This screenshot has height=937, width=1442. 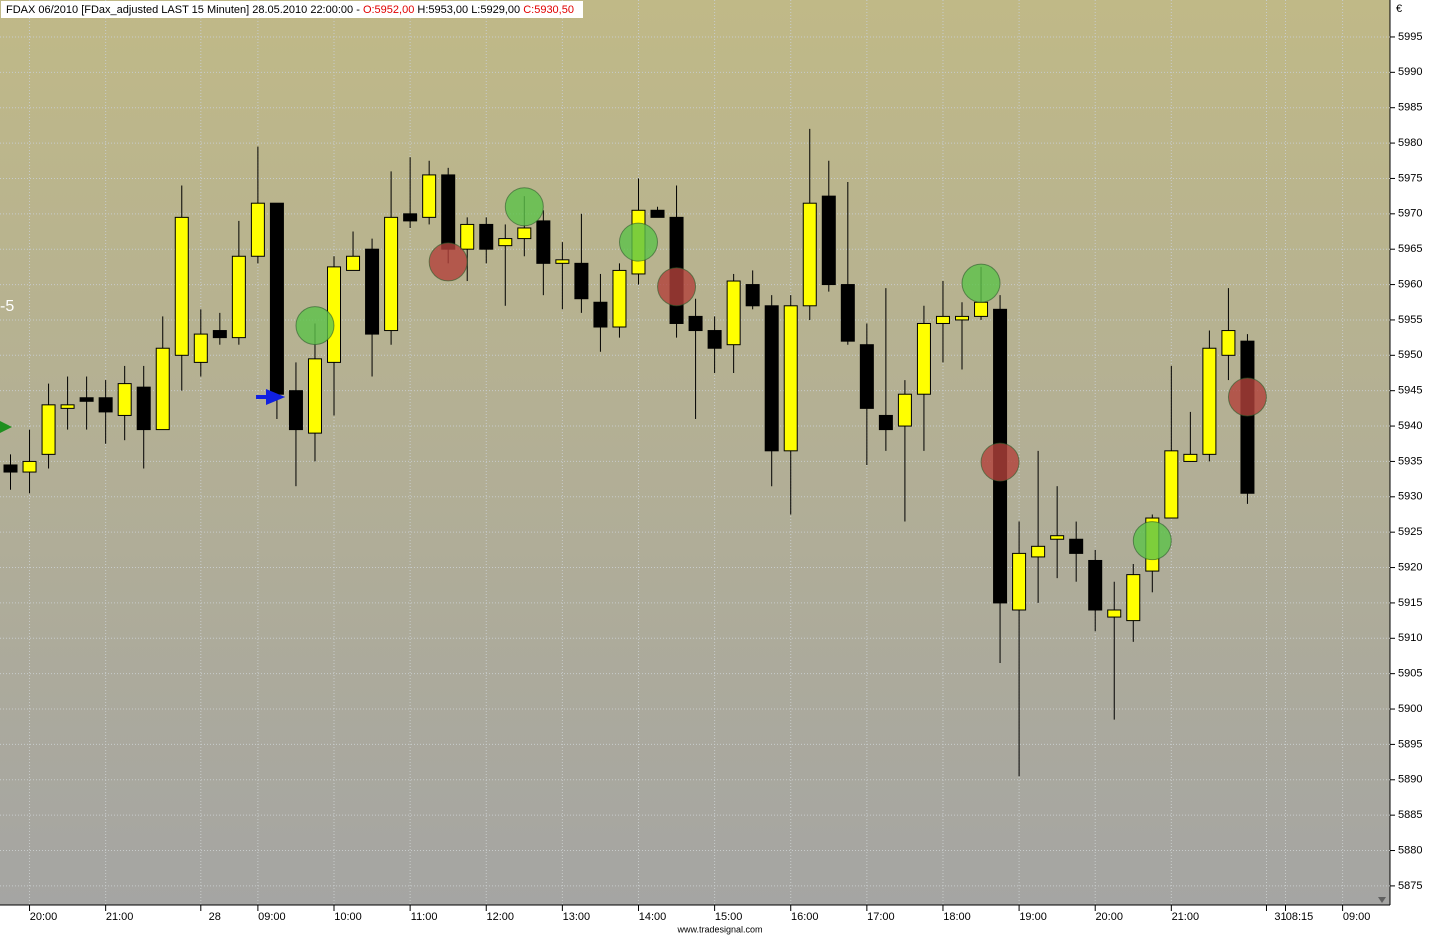 What do you see at coordinates (1410, 709) in the screenshot?
I see `y-tick-label: 5900` at bounding box center [1410, 709].